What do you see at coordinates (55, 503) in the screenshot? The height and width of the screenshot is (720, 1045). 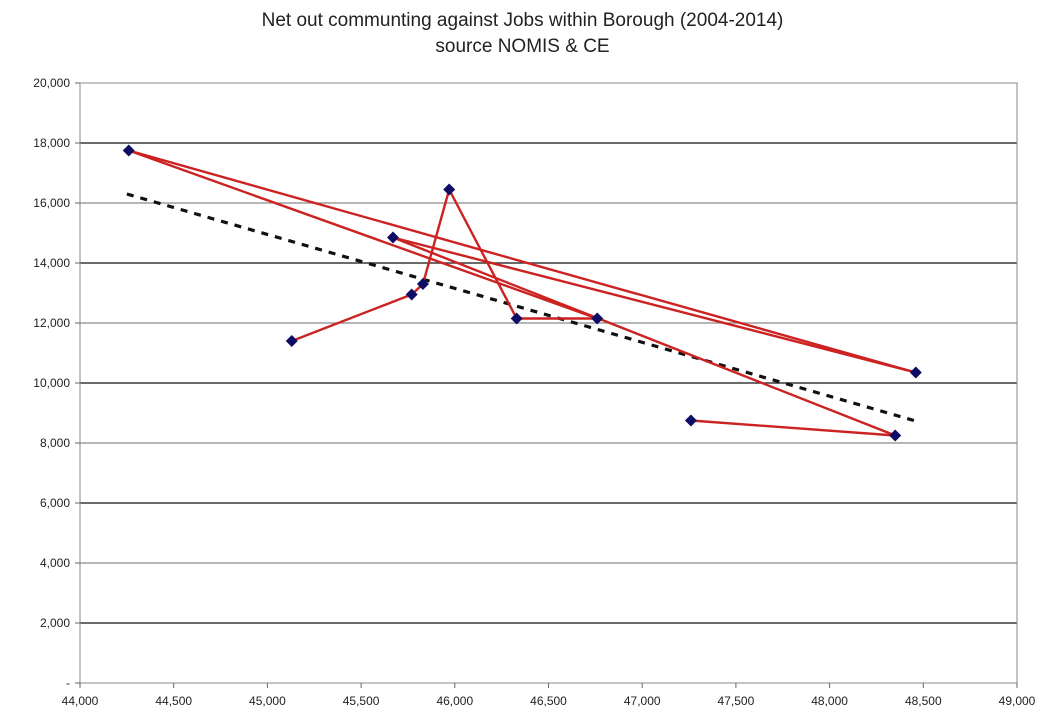 I see `y-tick-label: 6,000` at bounding box center [55, 503].